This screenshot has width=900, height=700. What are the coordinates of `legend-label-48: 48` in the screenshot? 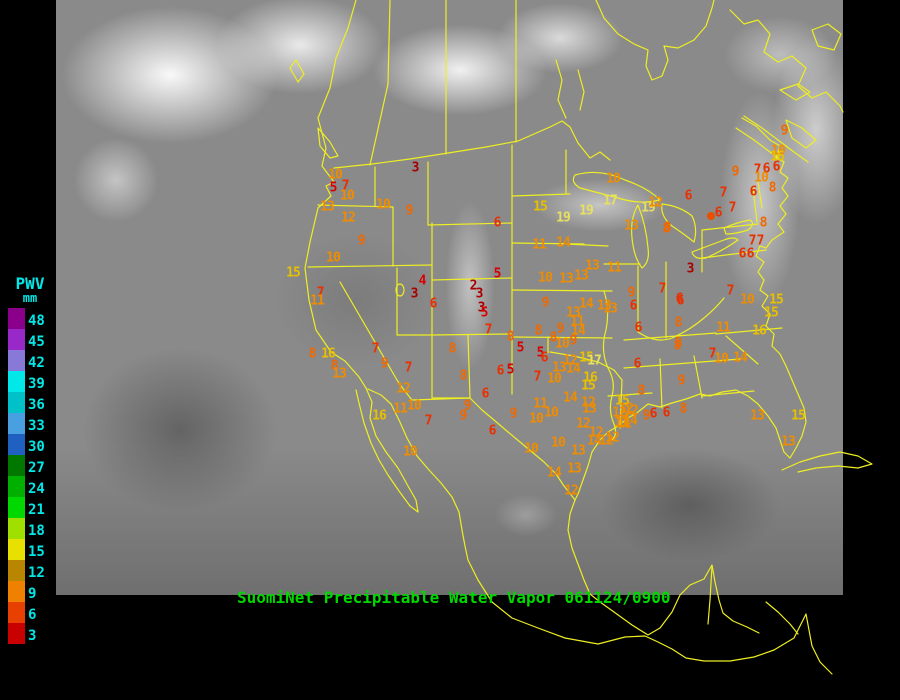 It's located at (36, 321).